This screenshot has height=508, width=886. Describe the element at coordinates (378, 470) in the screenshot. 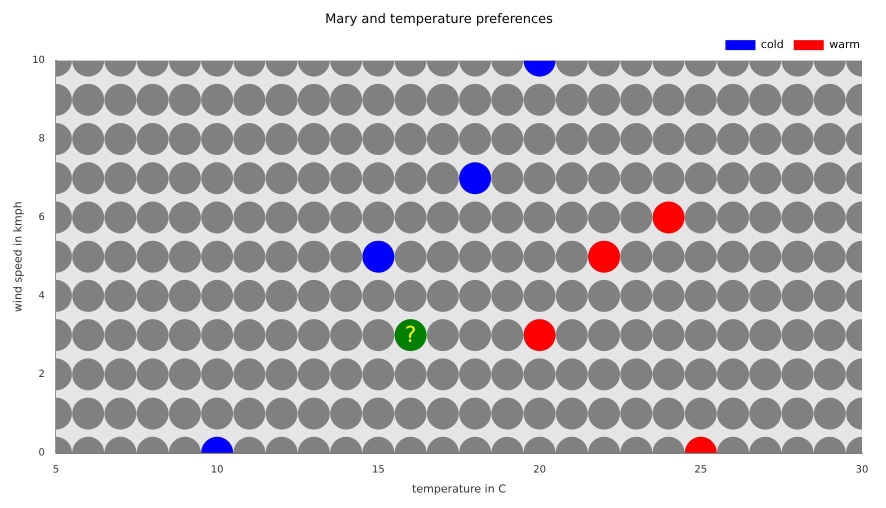

I see `x-tick-label: 15` at that location.